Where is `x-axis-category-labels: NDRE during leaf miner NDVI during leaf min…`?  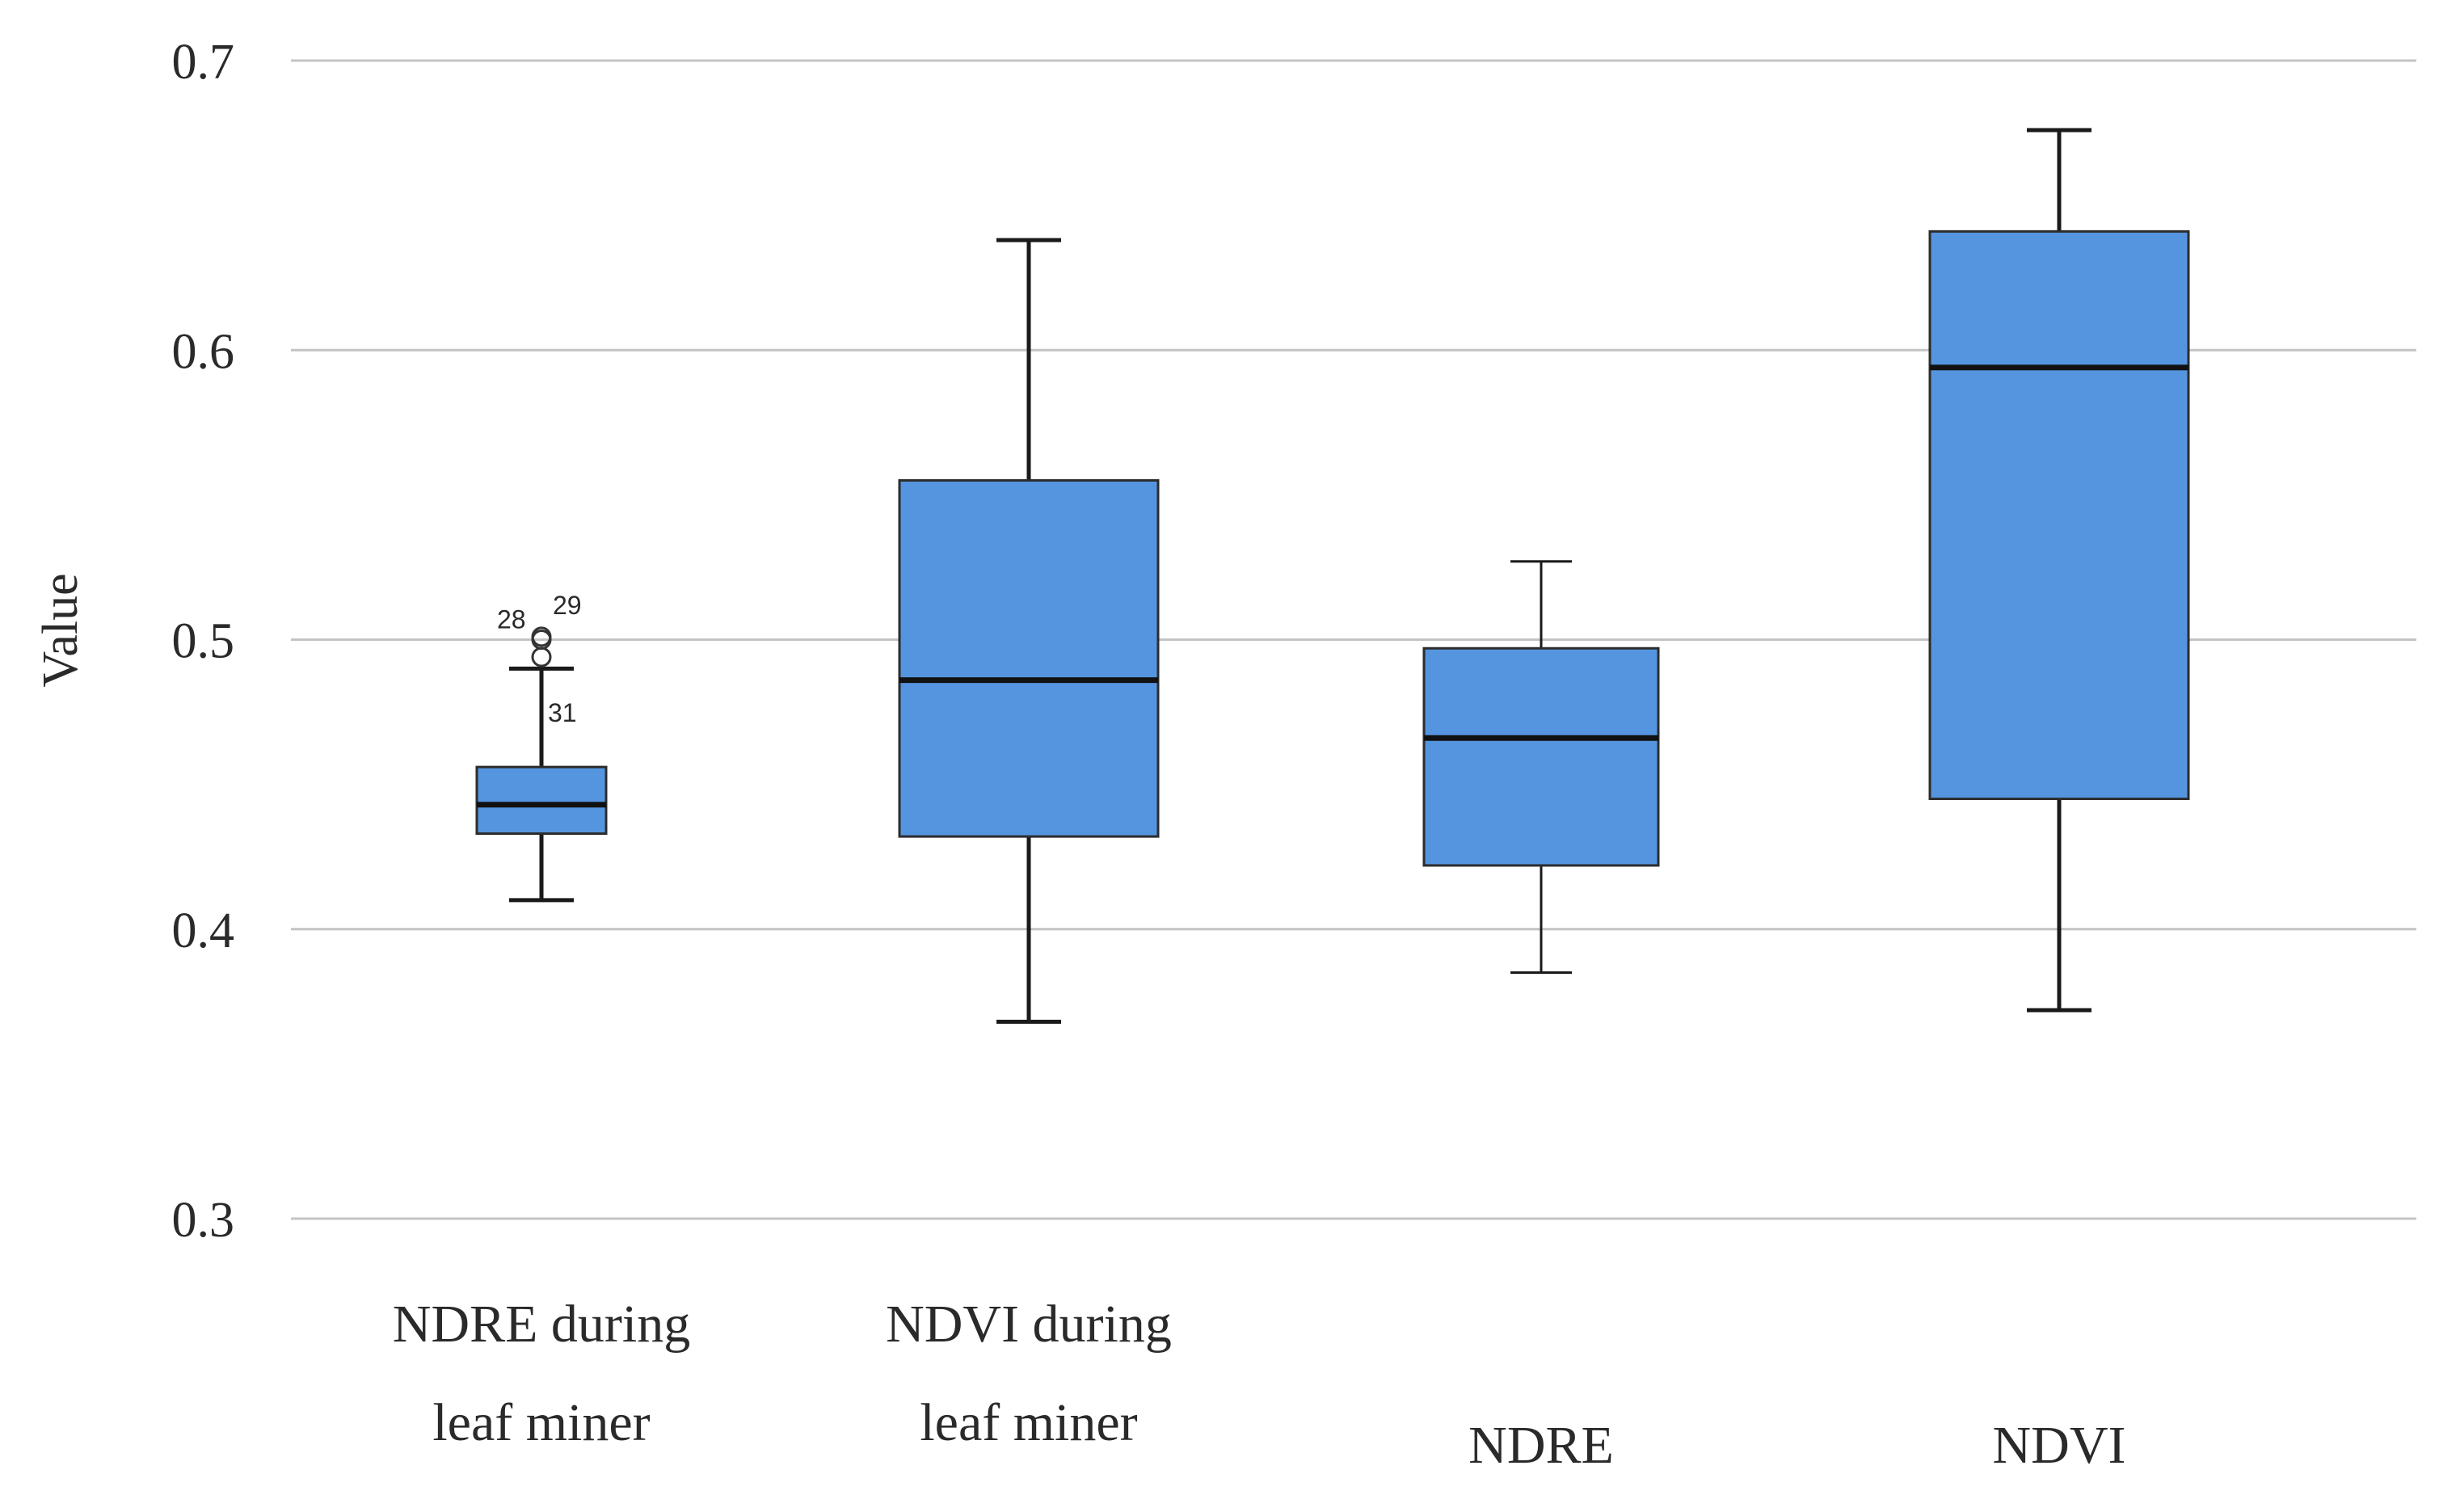
x-axis-category-labels: NDRE during leaf miner NDVI during leaf min… is located at coordinates (1259, 1385).